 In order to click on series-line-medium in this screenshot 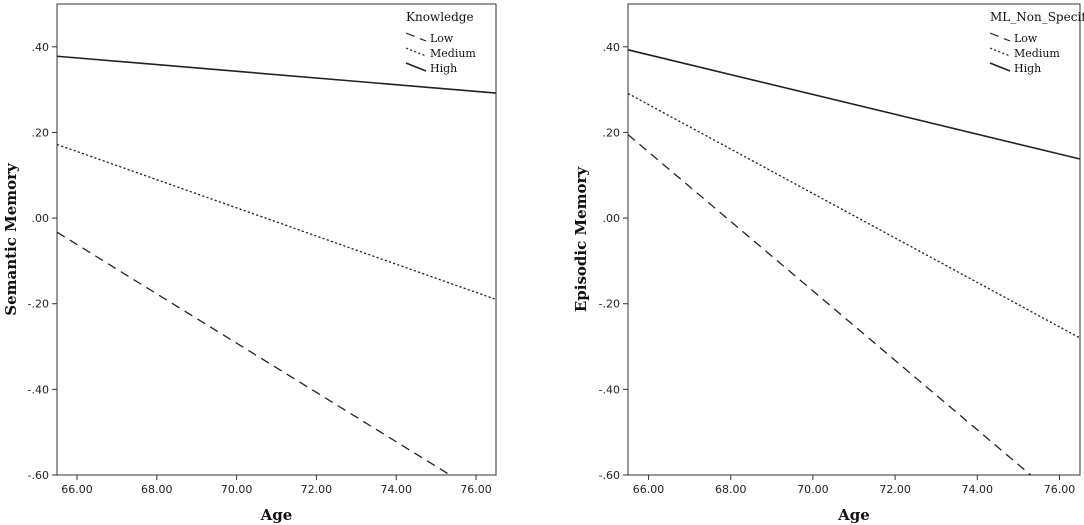, I will do `click(276, 222)`.